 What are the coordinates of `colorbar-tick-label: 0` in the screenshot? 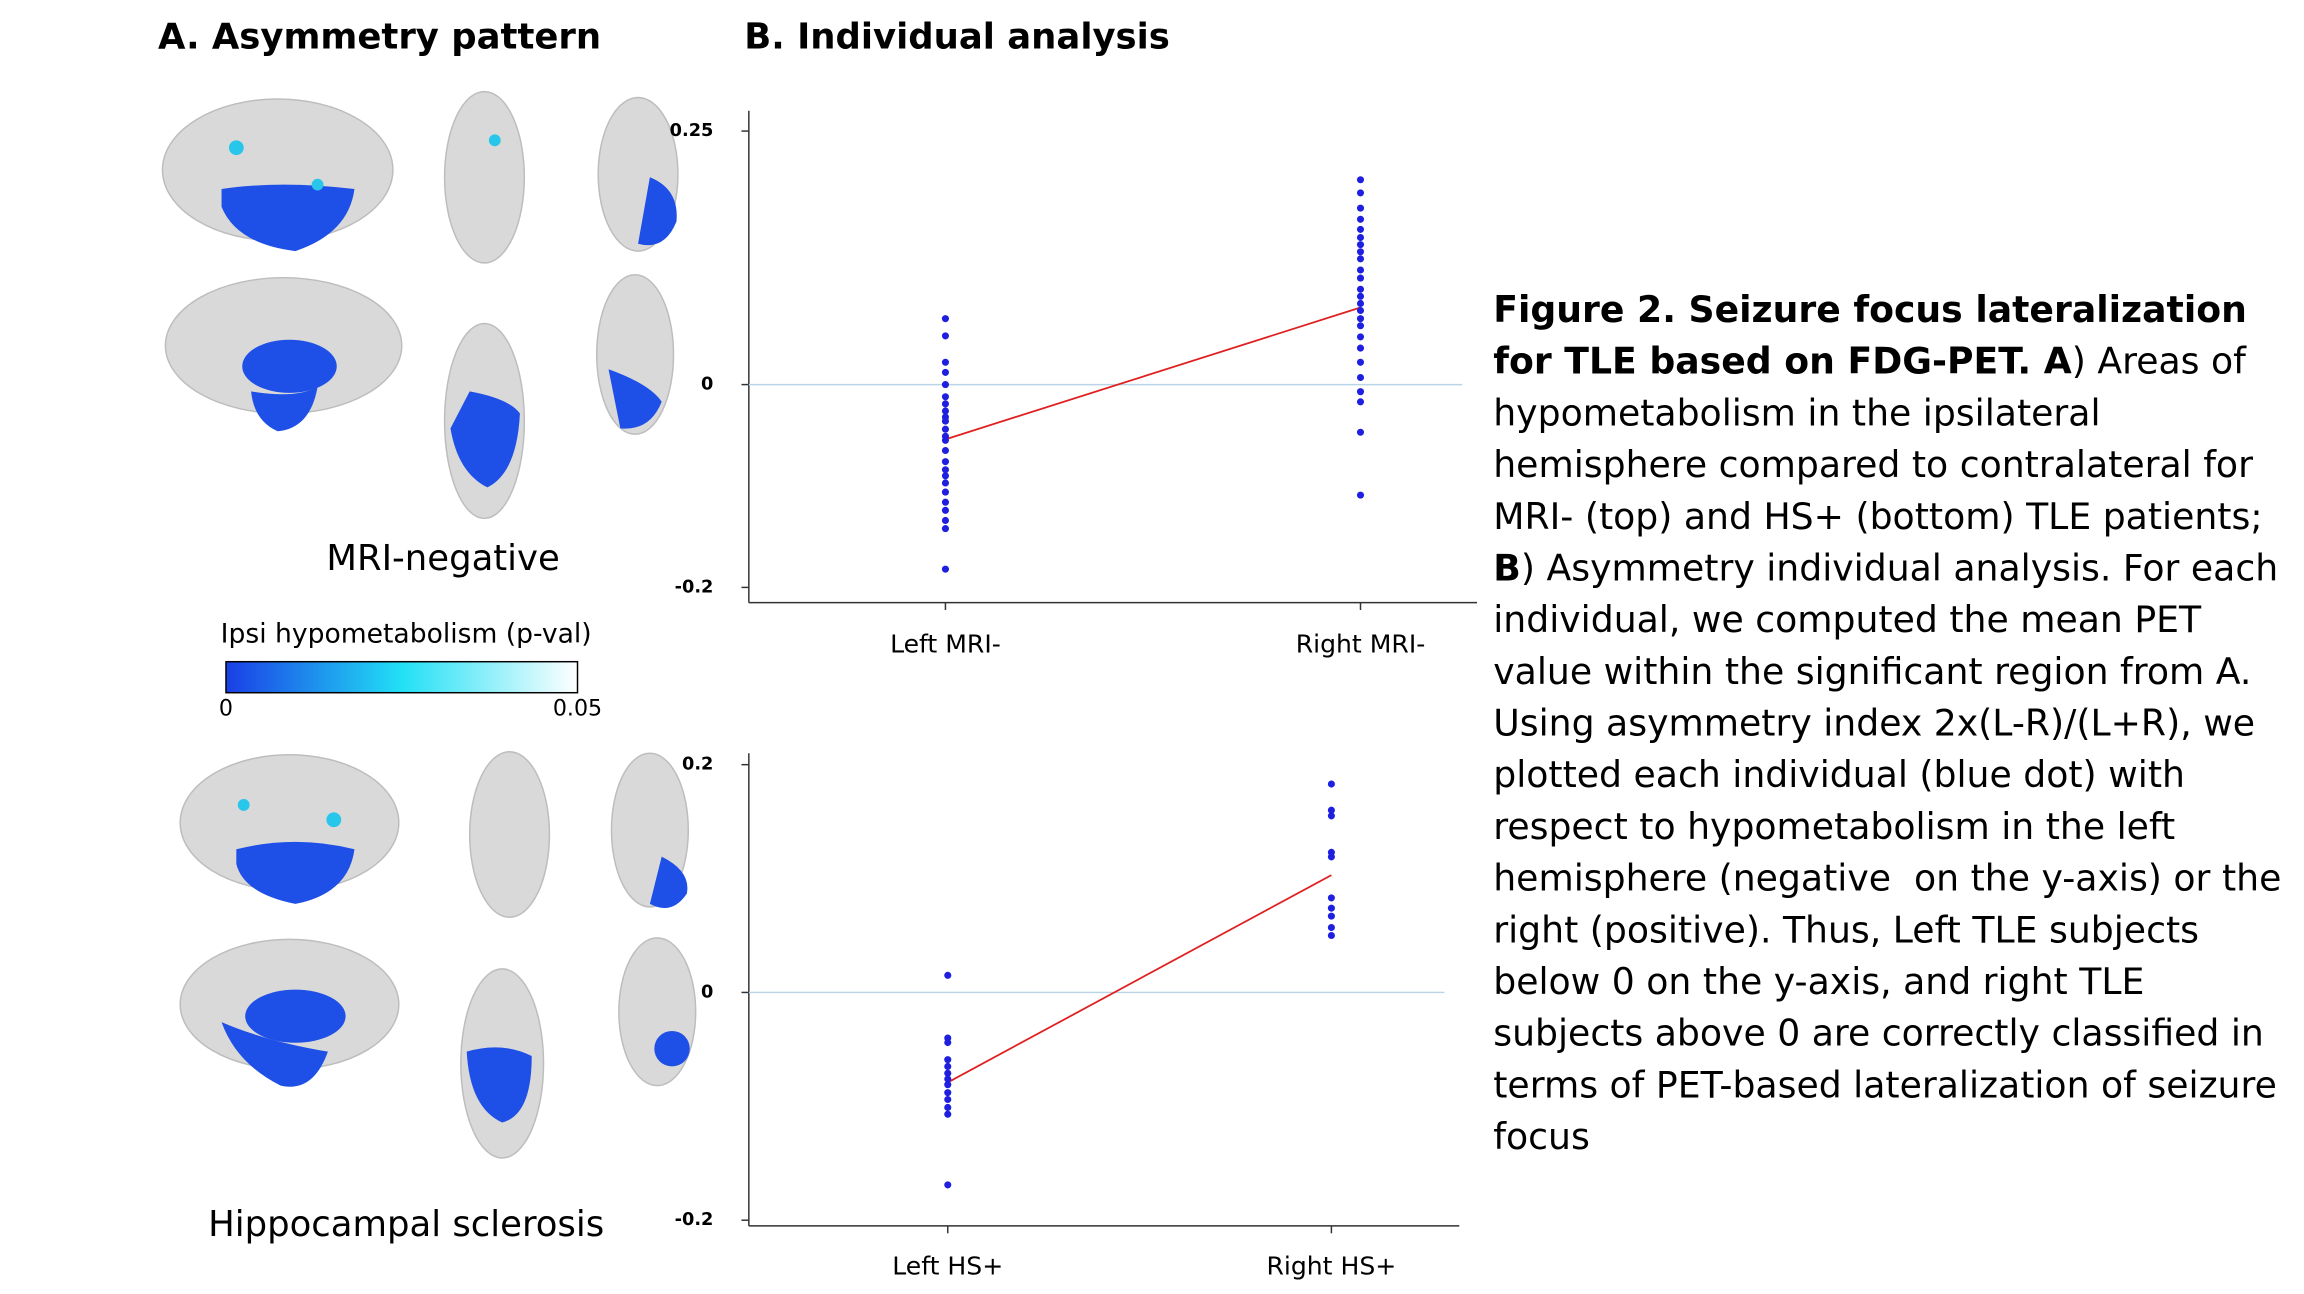 It's located at (226, 708).